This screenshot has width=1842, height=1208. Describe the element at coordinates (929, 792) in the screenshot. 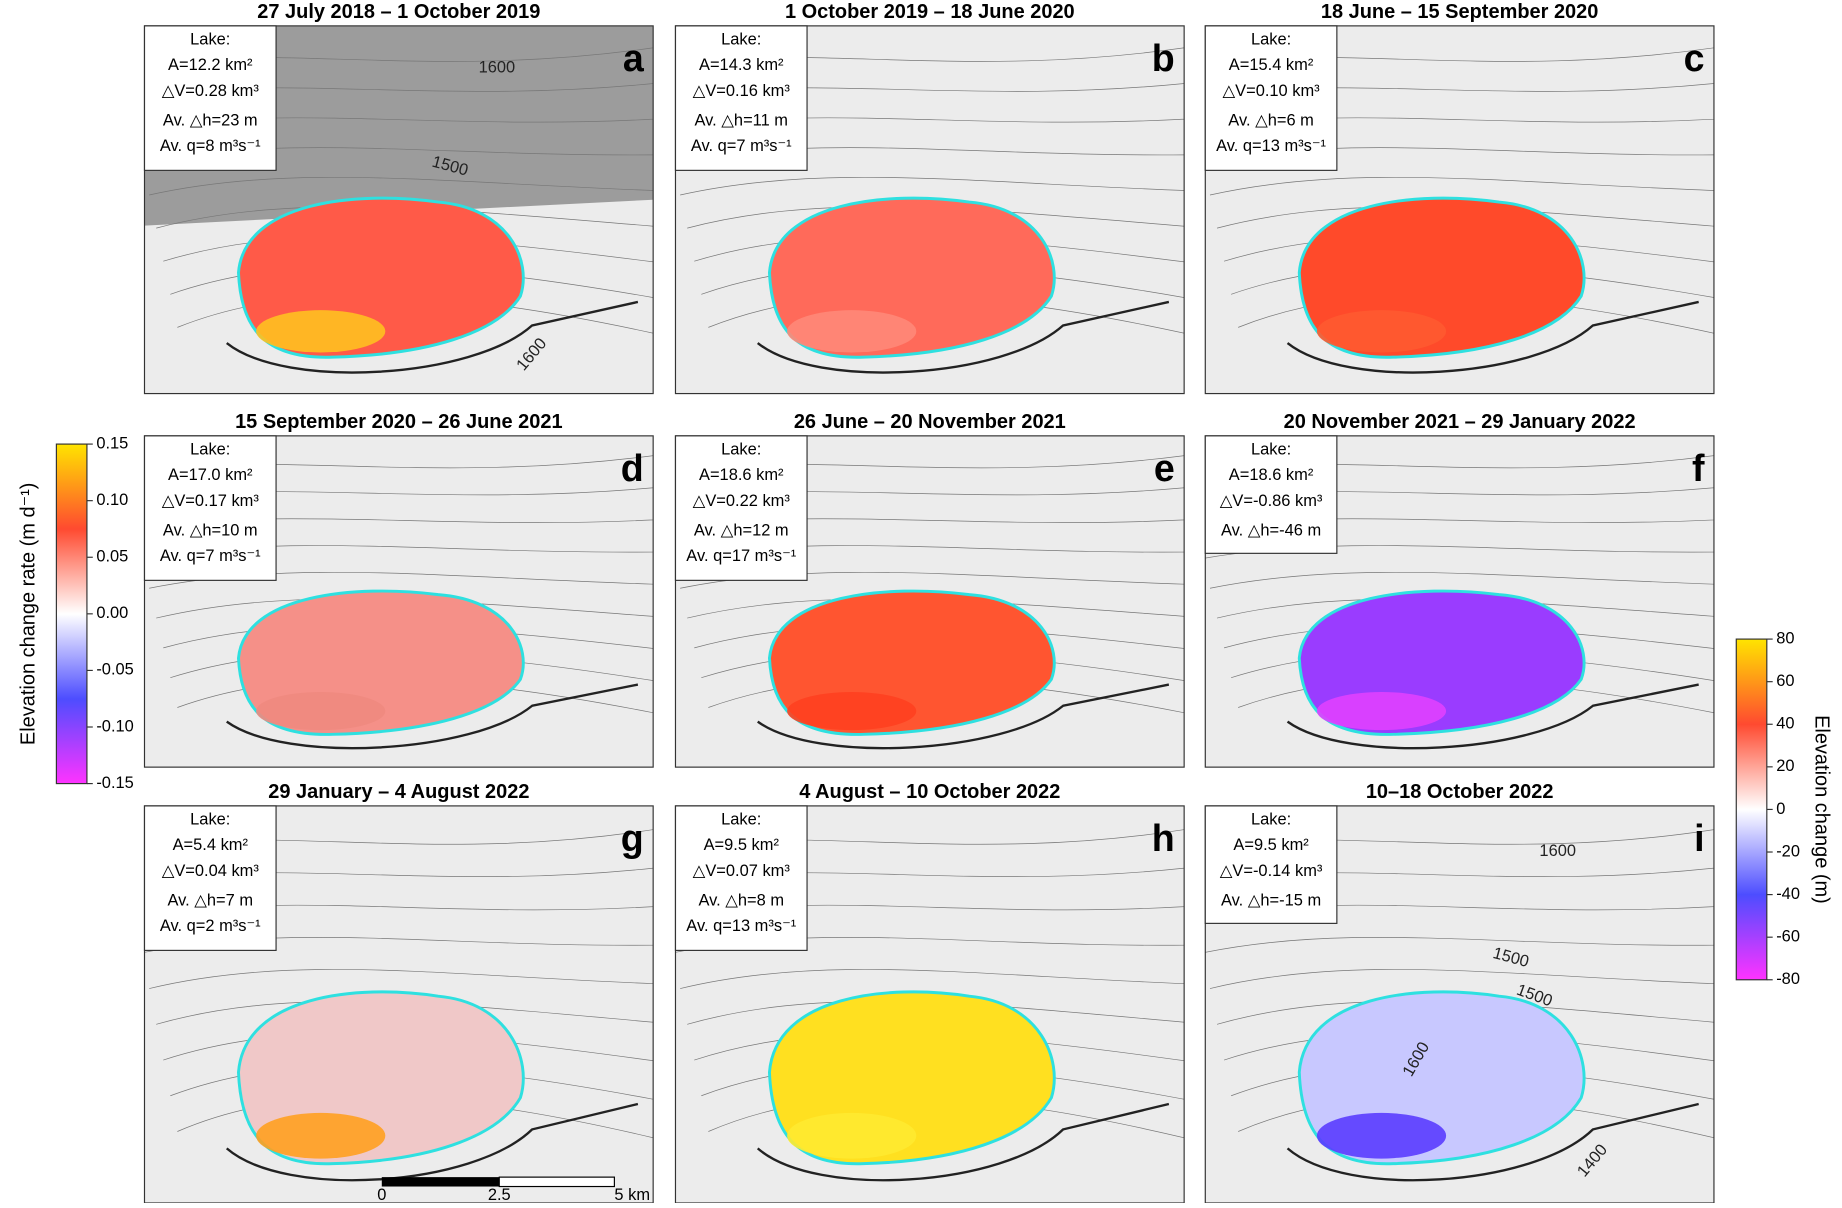

I see `panel-title: 4 August – 10 October 2022` at that location.